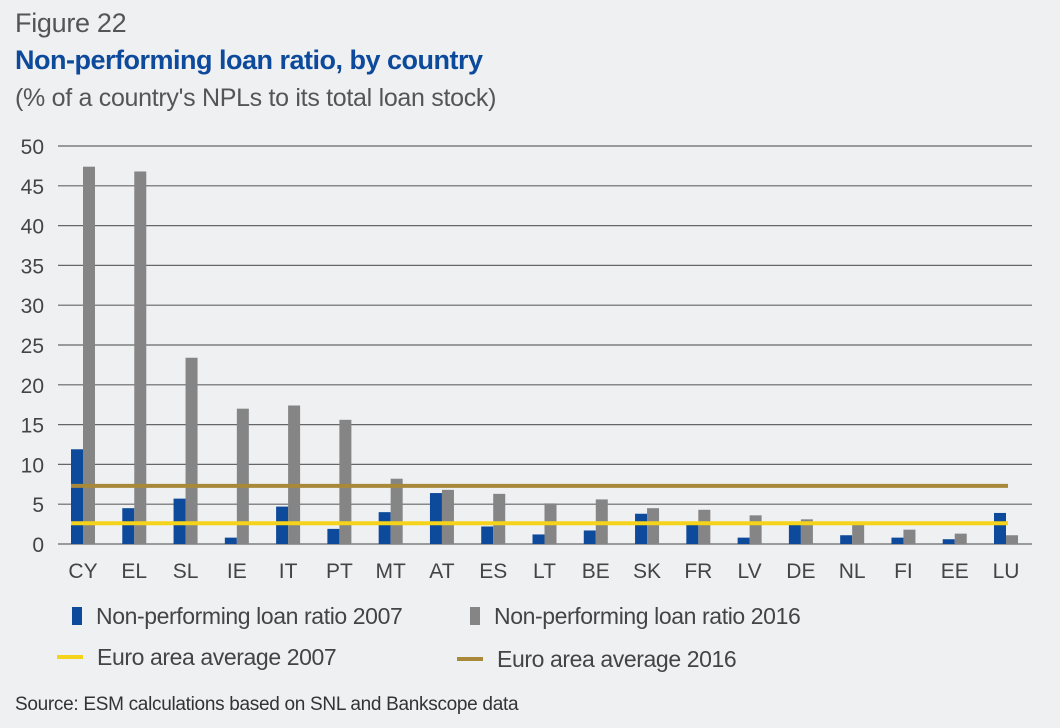 Image resolution: width=1060 pixels, height=728 pixels. I want to click on bar-npl-2016-fi, so click(909, 536).